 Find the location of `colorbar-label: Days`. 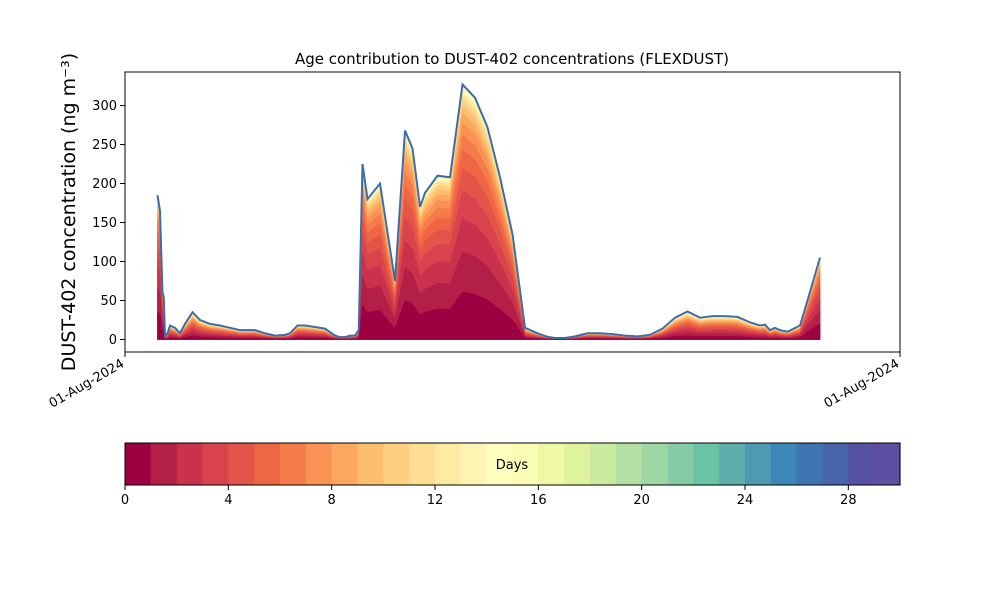

colorbar-label: Days is located at coordinates (512, 465).